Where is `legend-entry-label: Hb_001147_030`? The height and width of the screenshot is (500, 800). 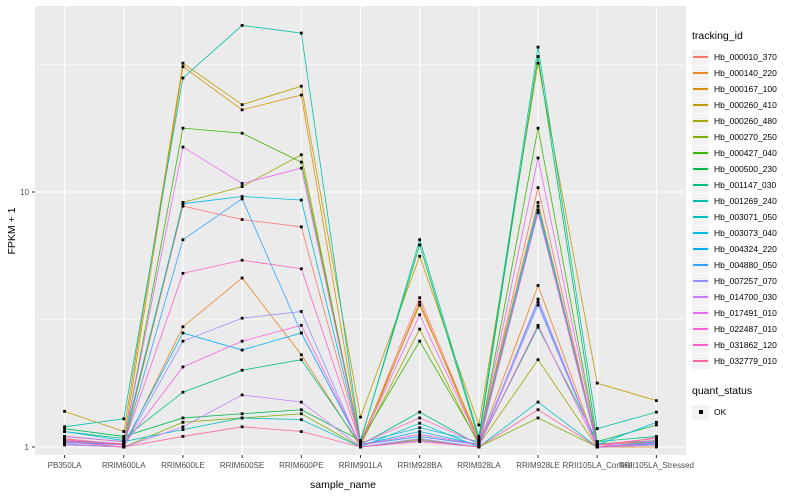 legend-entry-label: Hb_001147_030 is located at coordinates (745, 185).